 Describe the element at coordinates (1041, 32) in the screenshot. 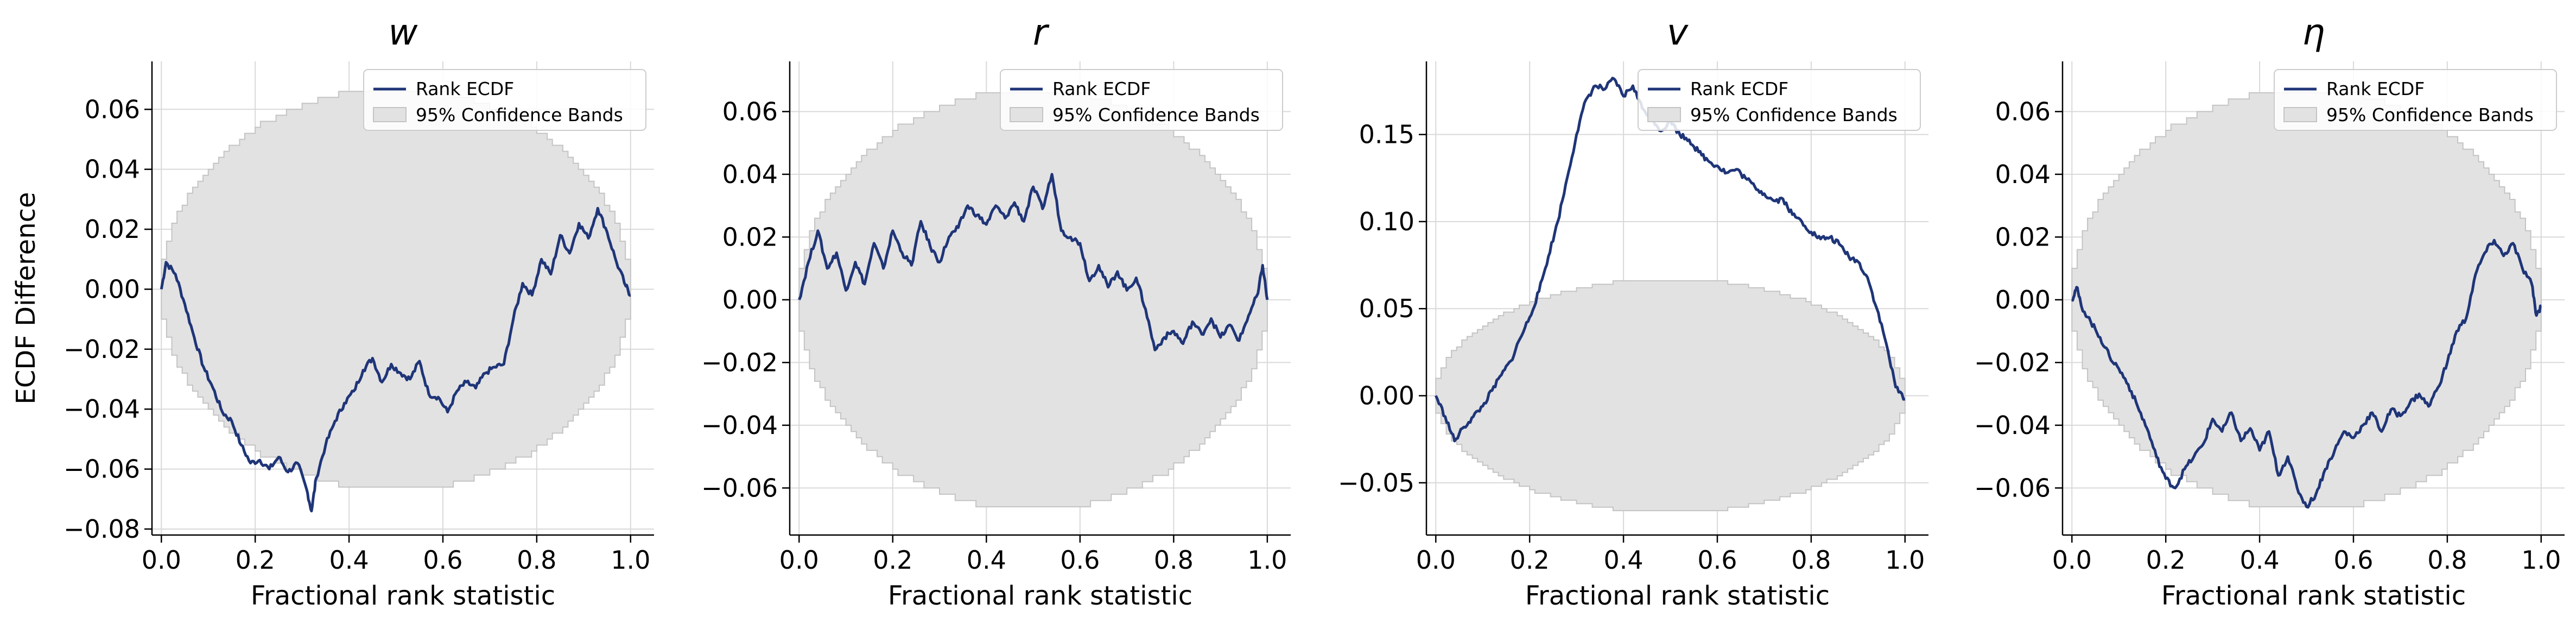

I see `panel-title: r` at that location.